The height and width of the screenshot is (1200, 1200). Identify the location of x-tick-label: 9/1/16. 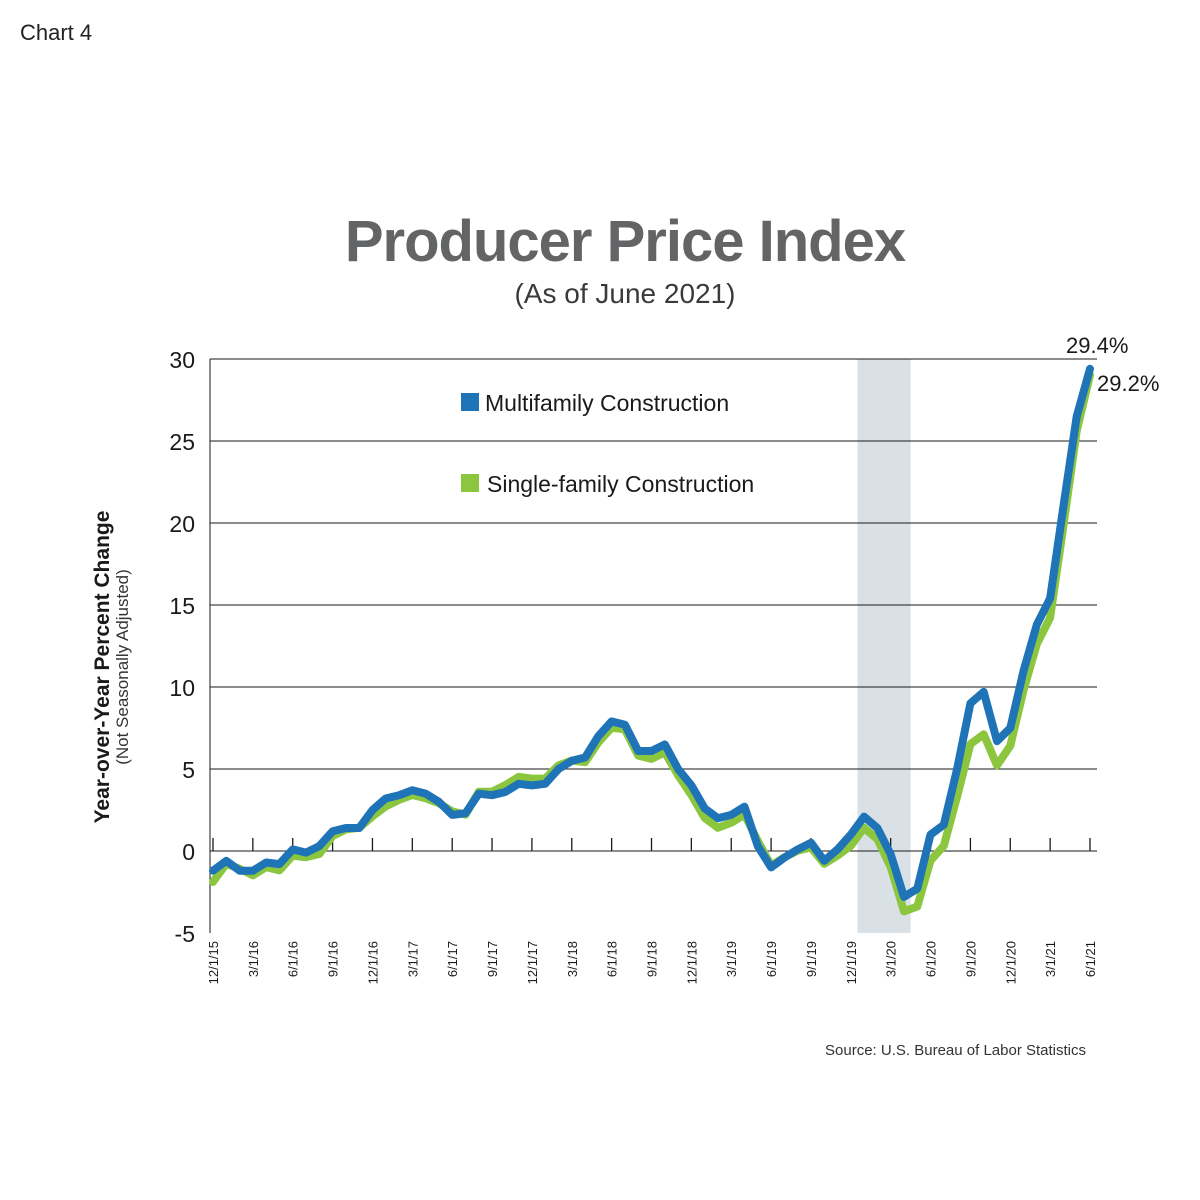
(333, 959).